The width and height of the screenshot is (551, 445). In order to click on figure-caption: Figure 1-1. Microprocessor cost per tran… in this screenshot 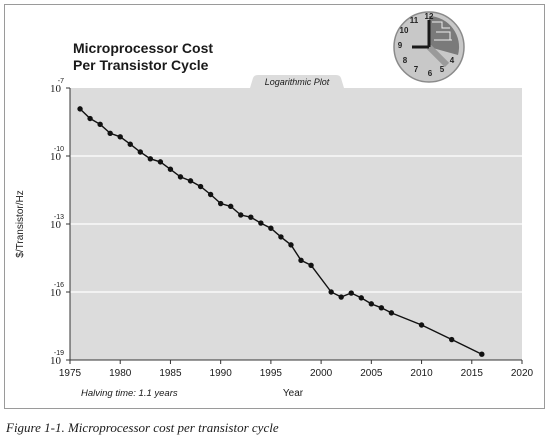, I will do `click(142, 427)`.